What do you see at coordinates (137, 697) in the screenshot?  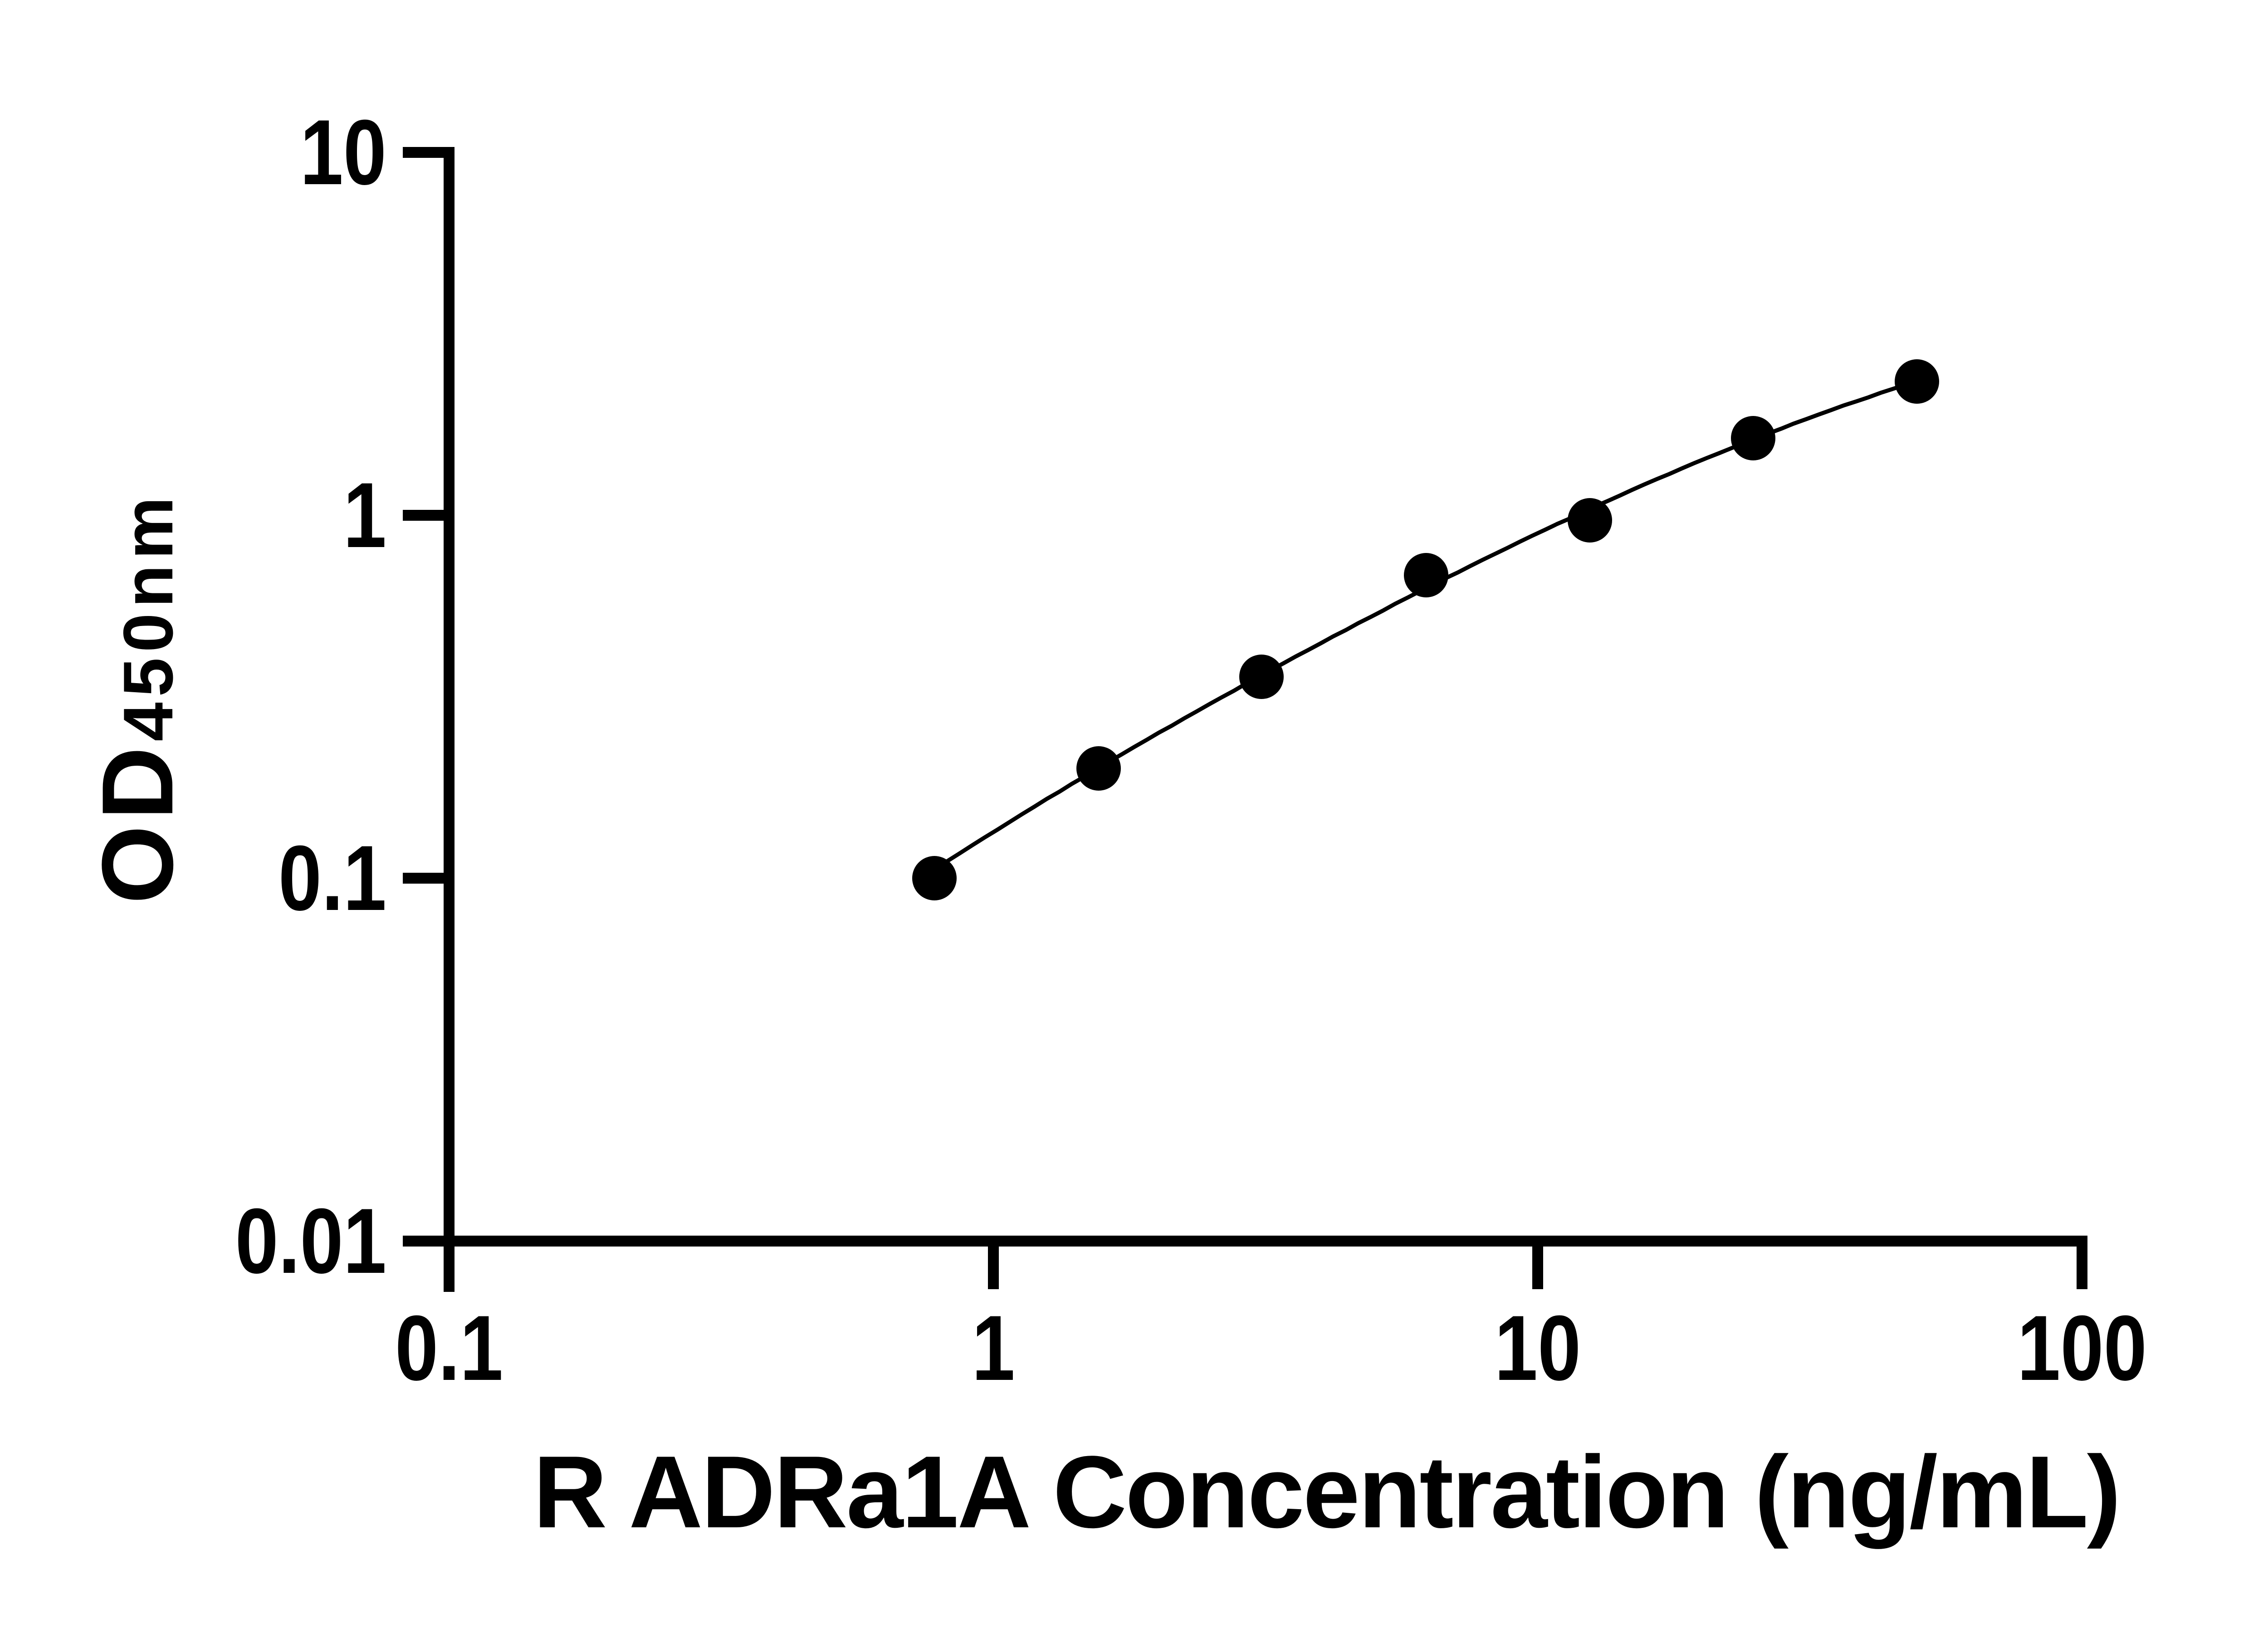 I see `svg-text: OD450nm` at bounding box center [137, 697].